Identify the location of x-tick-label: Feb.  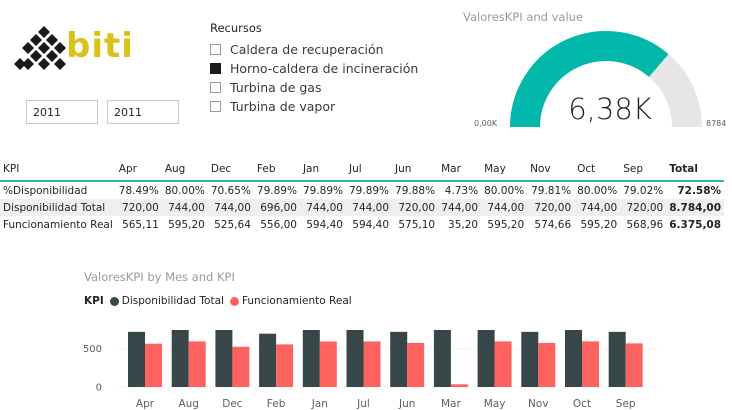
(276, 404).